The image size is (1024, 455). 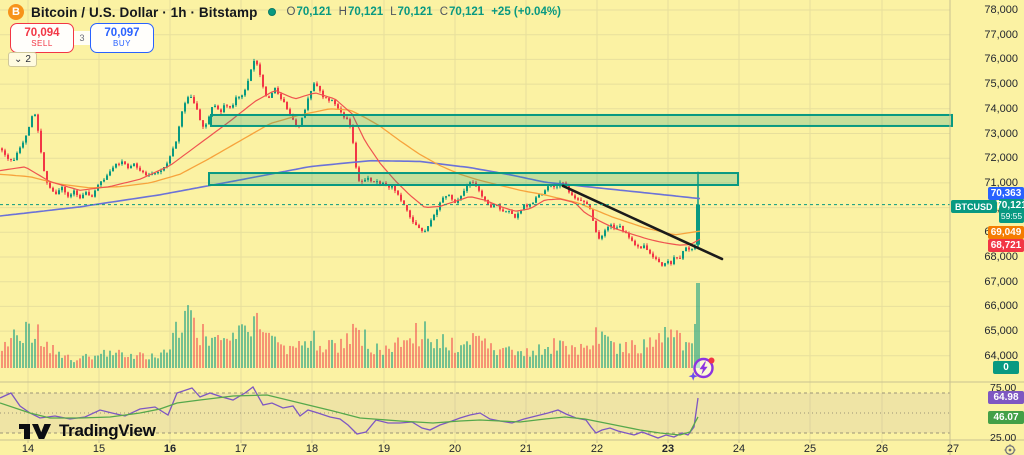 What do you see at coordinates (1001, 59) in the screenshot?
I see `price-tick-label: 76,000` at bounding box center [1001, 59].